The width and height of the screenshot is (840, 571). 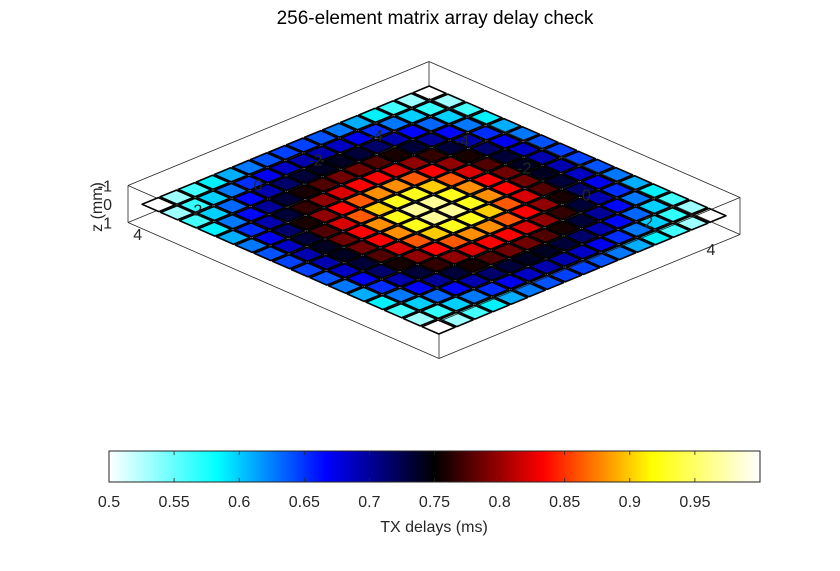 I want to click on x-axis-ticks: -4 -2 0 2 4, so click(x=585, y=196).